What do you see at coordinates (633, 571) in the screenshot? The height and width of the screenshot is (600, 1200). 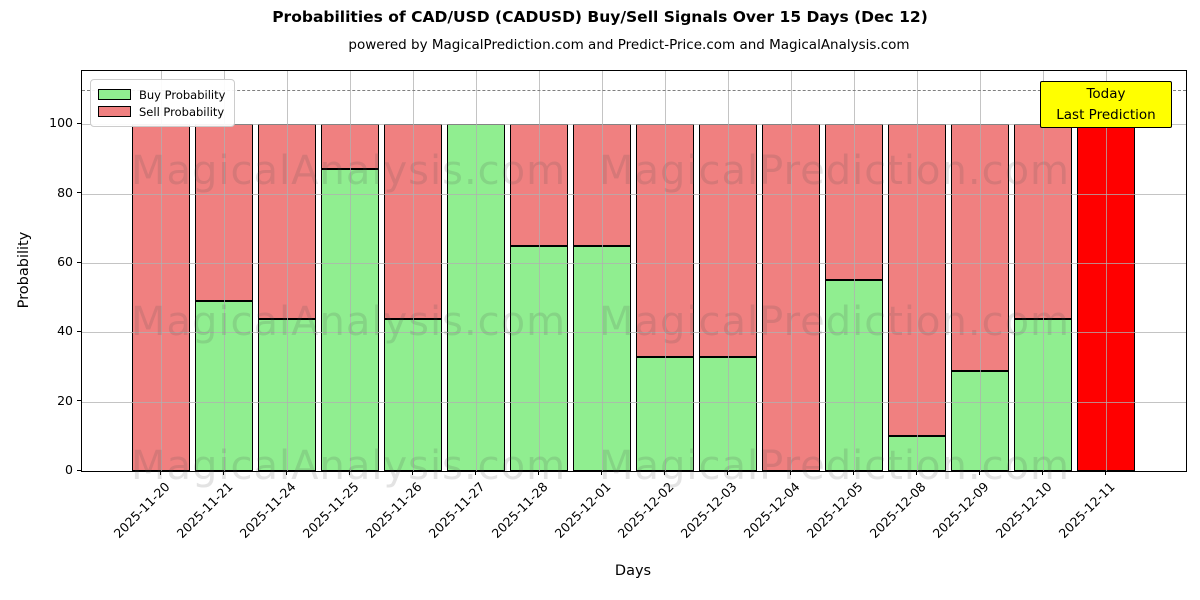 I see `x-axis-label: Days` at bounding box center [633, 571].